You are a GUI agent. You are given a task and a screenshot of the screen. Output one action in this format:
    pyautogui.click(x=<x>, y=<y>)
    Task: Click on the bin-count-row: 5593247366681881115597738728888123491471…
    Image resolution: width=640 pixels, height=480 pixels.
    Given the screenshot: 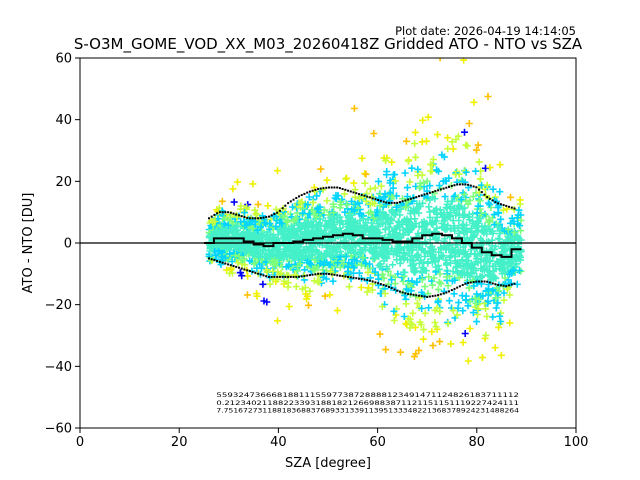 What is the action you would take?
    pyautogui.click(x=367, y=395)
    